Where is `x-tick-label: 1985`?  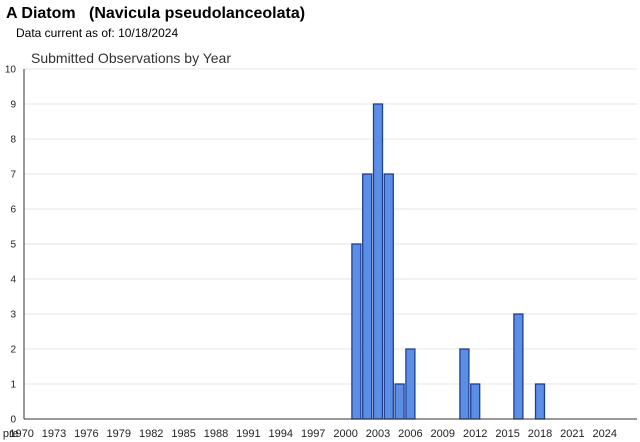 x-tick-label: 1985 is located at coordinates (183, 434).